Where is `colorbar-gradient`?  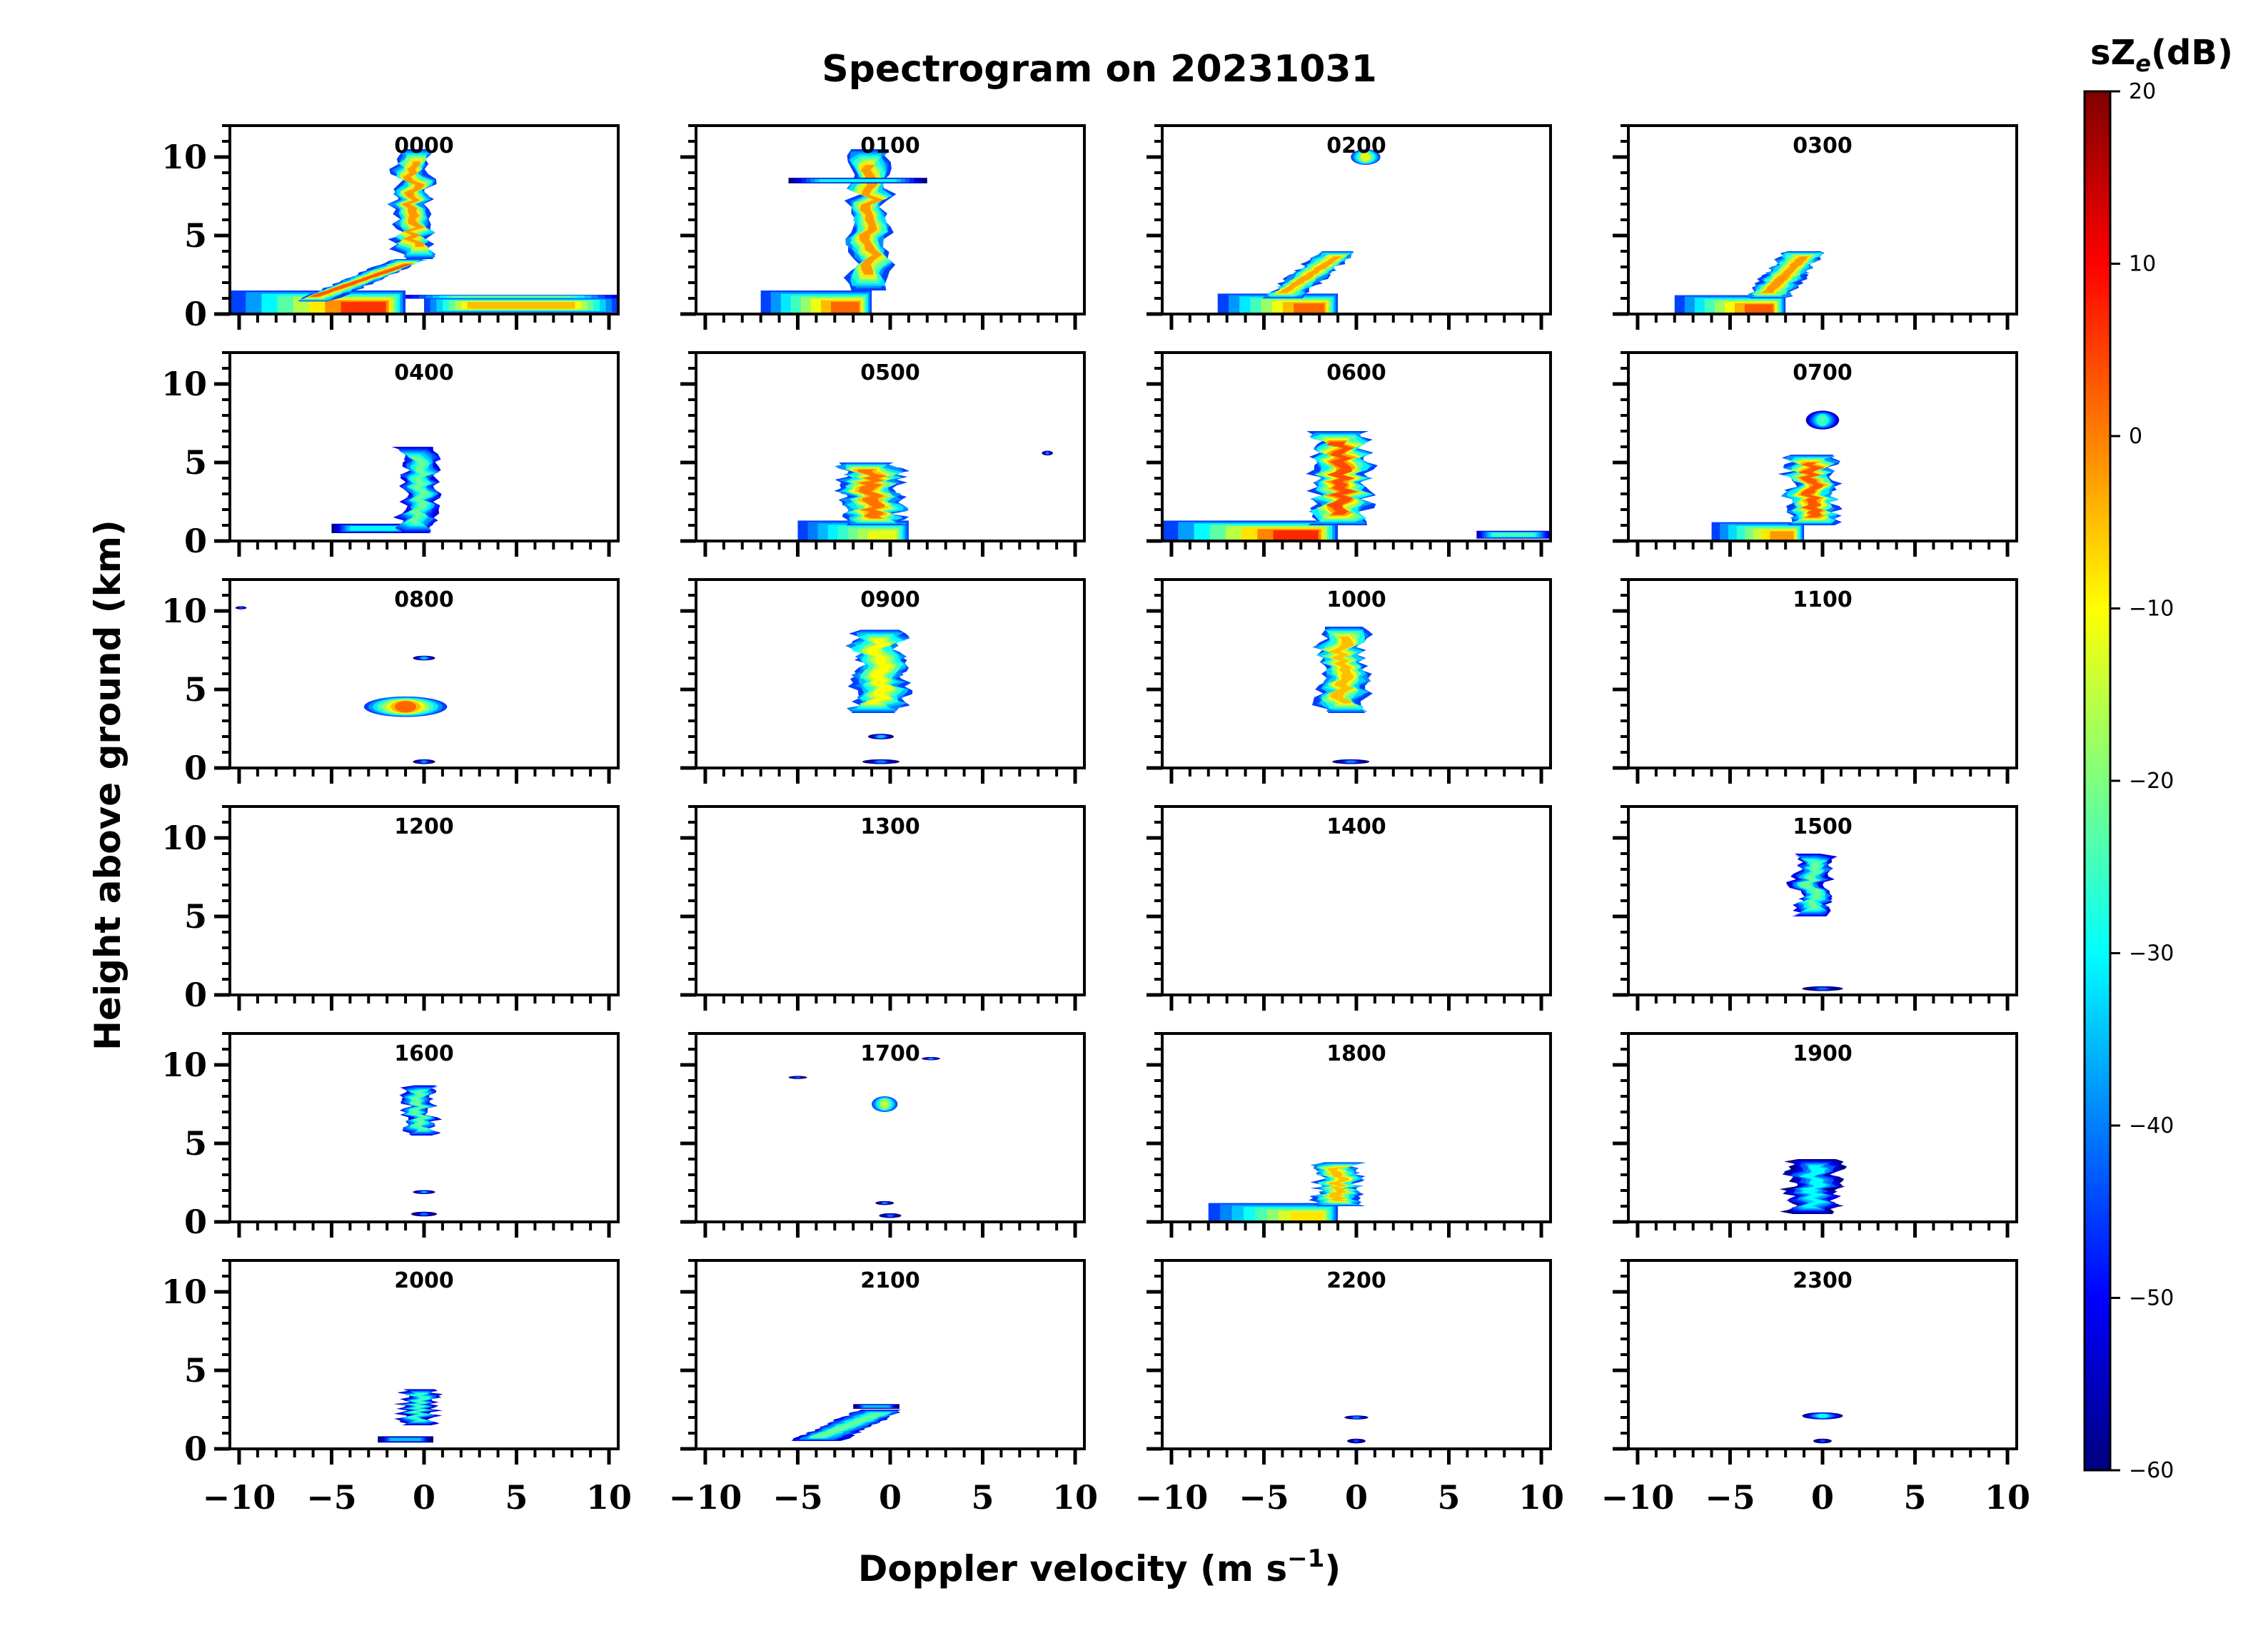
colorbar-gradient is located at coordinates (2097, 781).